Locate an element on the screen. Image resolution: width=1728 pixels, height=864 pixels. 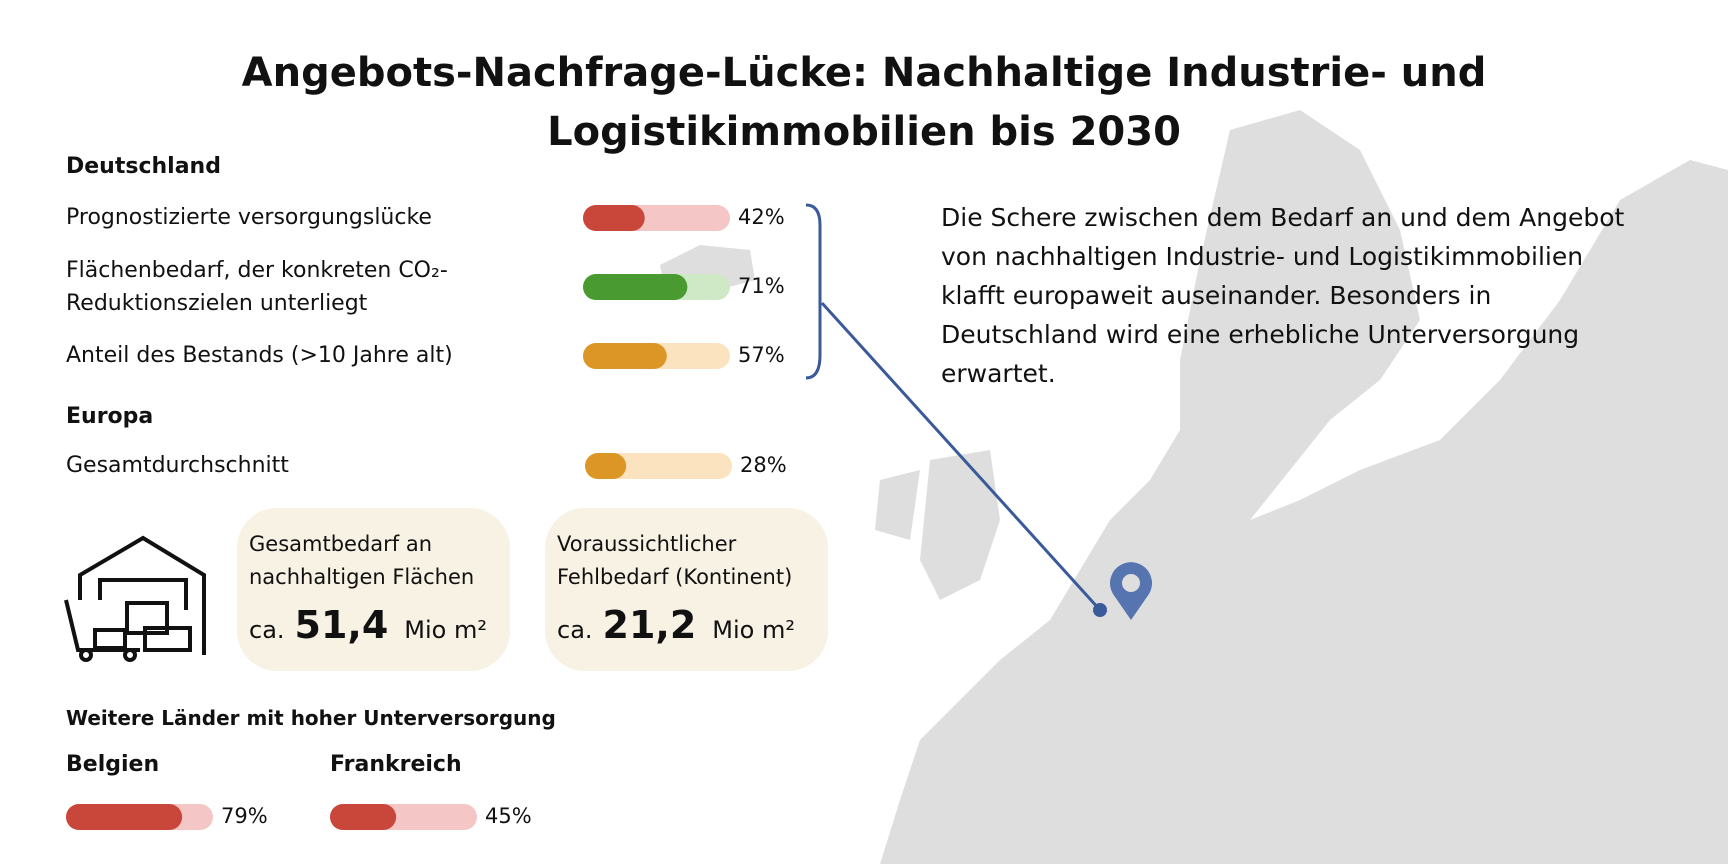
connector-line is located at coordinates (961, 456).